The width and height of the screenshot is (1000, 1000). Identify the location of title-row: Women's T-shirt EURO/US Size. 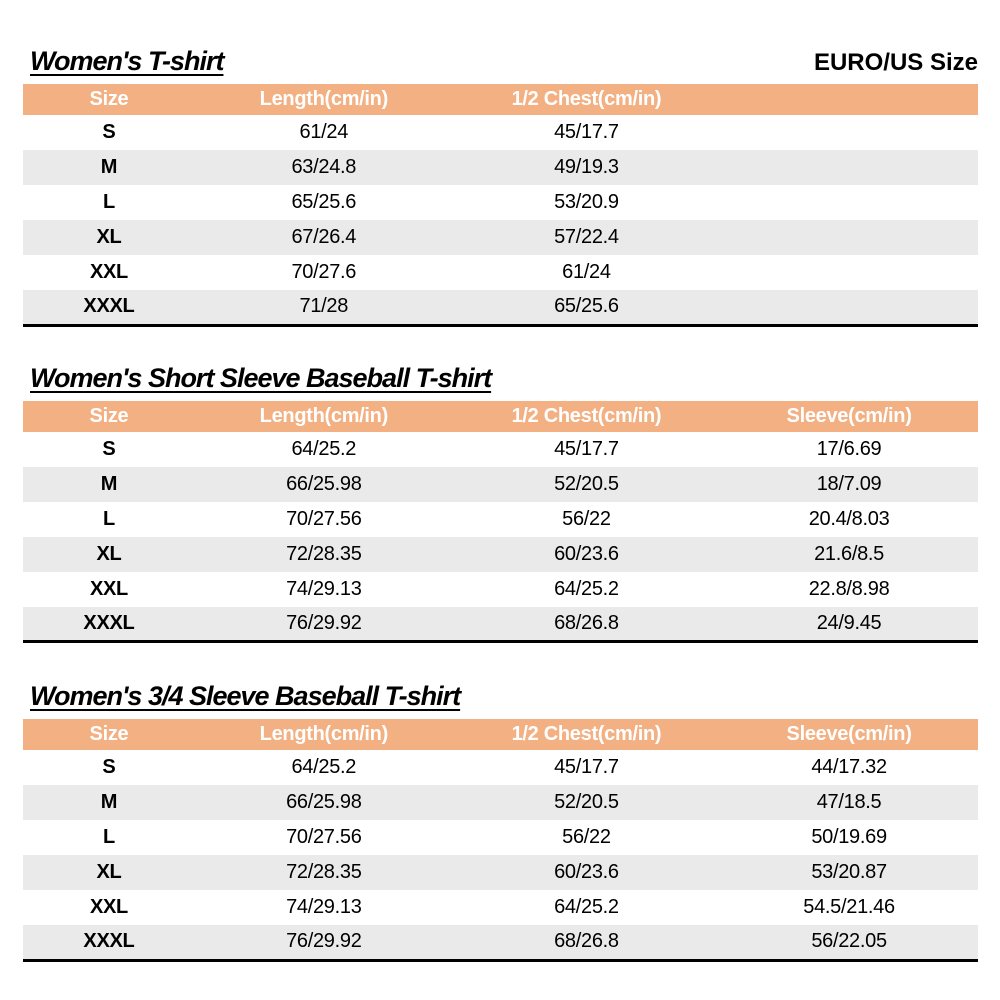
(504, 61).